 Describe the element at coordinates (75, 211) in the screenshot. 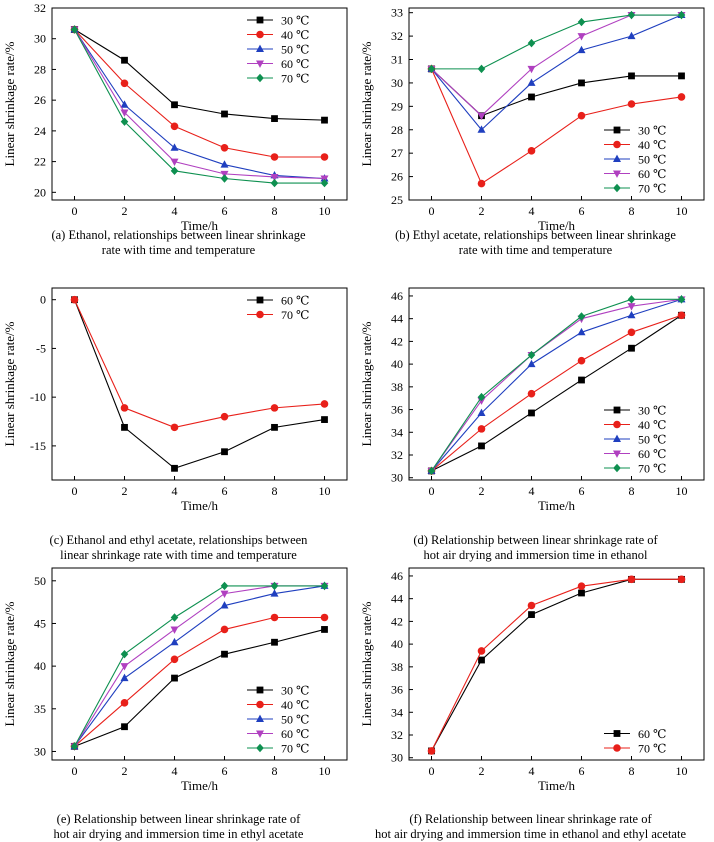

I see `chart-a-x-tick-label: 0` at that location.